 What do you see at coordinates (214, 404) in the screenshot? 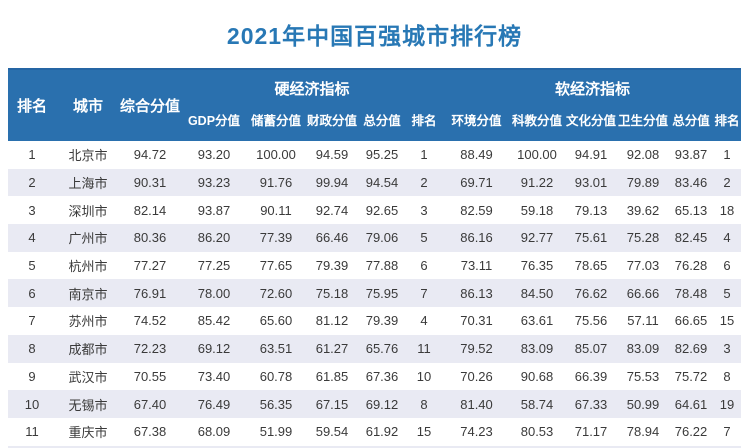
I see `table-cell: 76.49` at bounding box center [214, 404].